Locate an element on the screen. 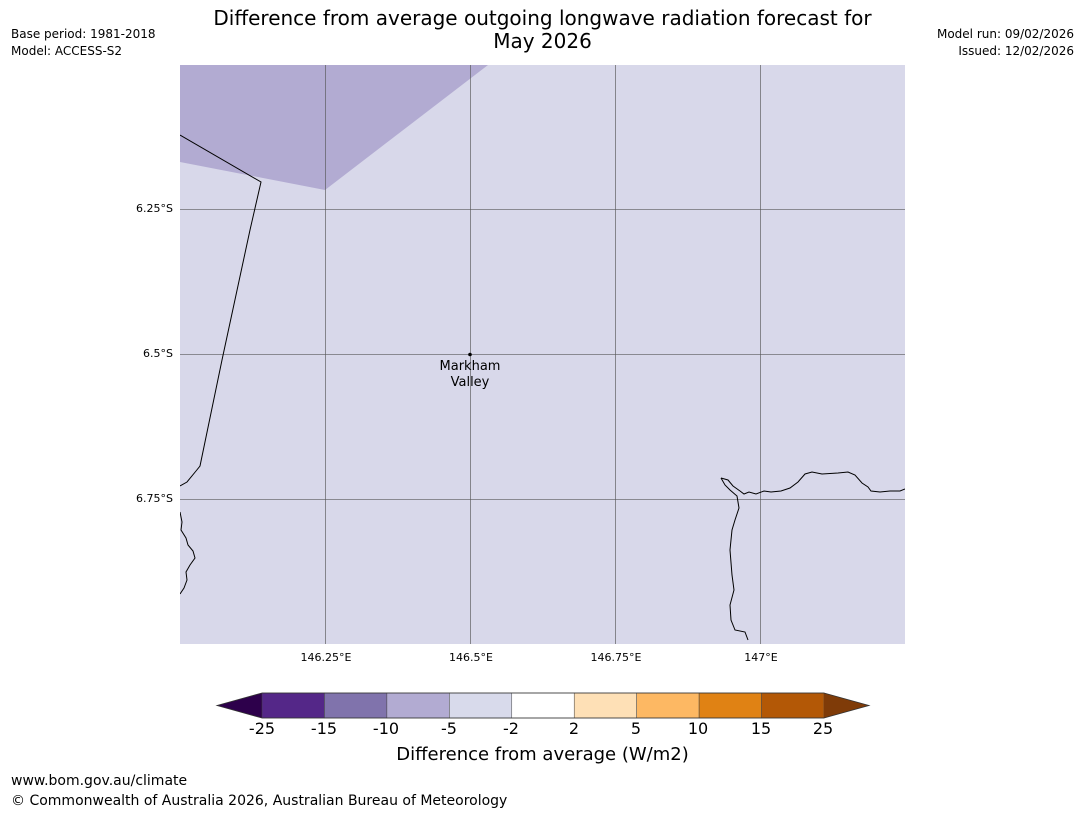  lat-tick-6.25S: 6.25°S is located at coordinates (154, 208).